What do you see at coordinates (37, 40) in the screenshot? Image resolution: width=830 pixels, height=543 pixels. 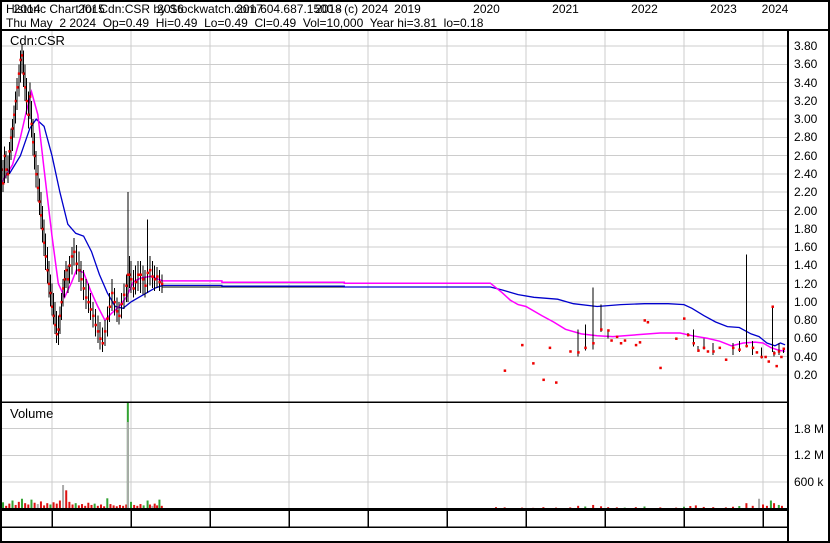 I see `symbol-label: Cdn:CSR` at bounding box center [37, 40].